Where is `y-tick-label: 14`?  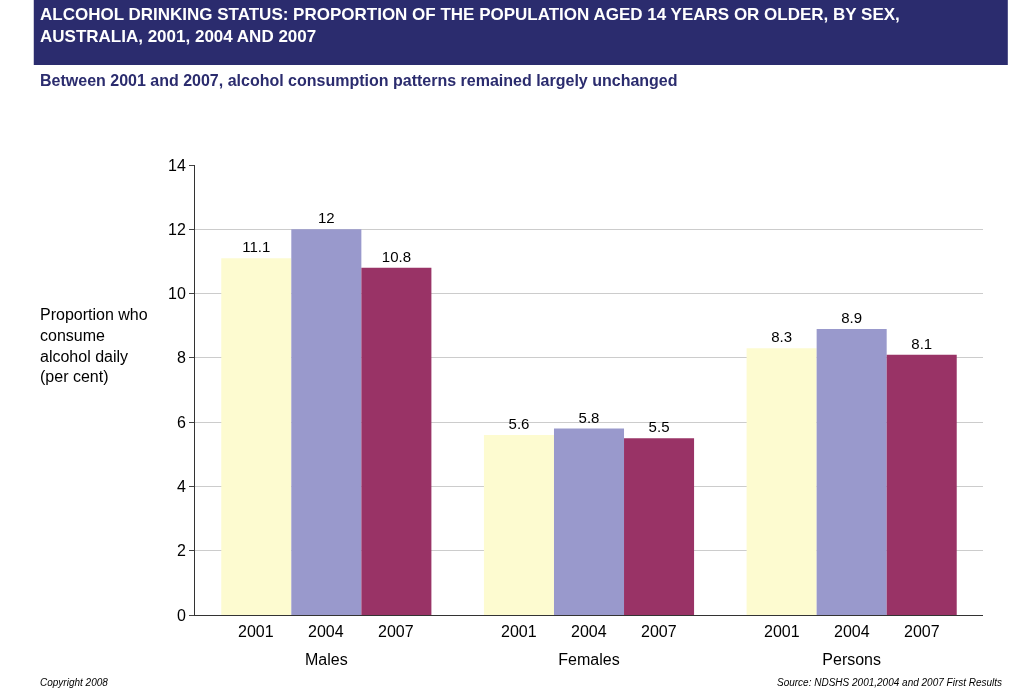 y-tick-label: 14 is located at coordinates (177, 165).